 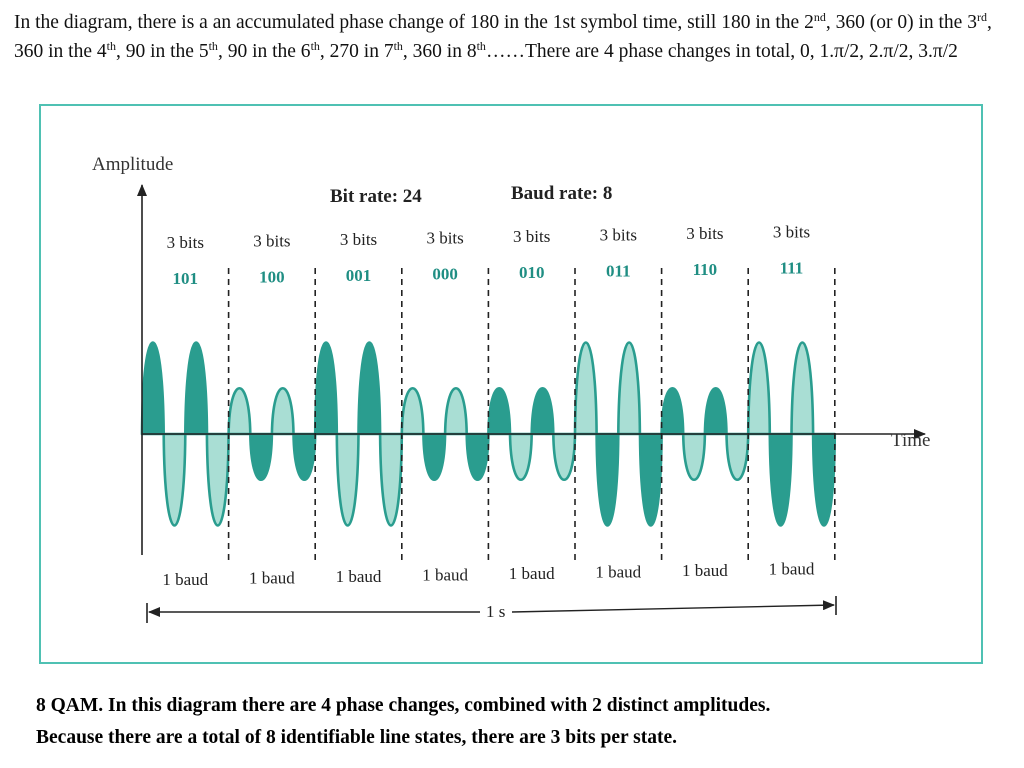 I want to click on intro-text: , 360 in the 4, so click(x=503, y=37).